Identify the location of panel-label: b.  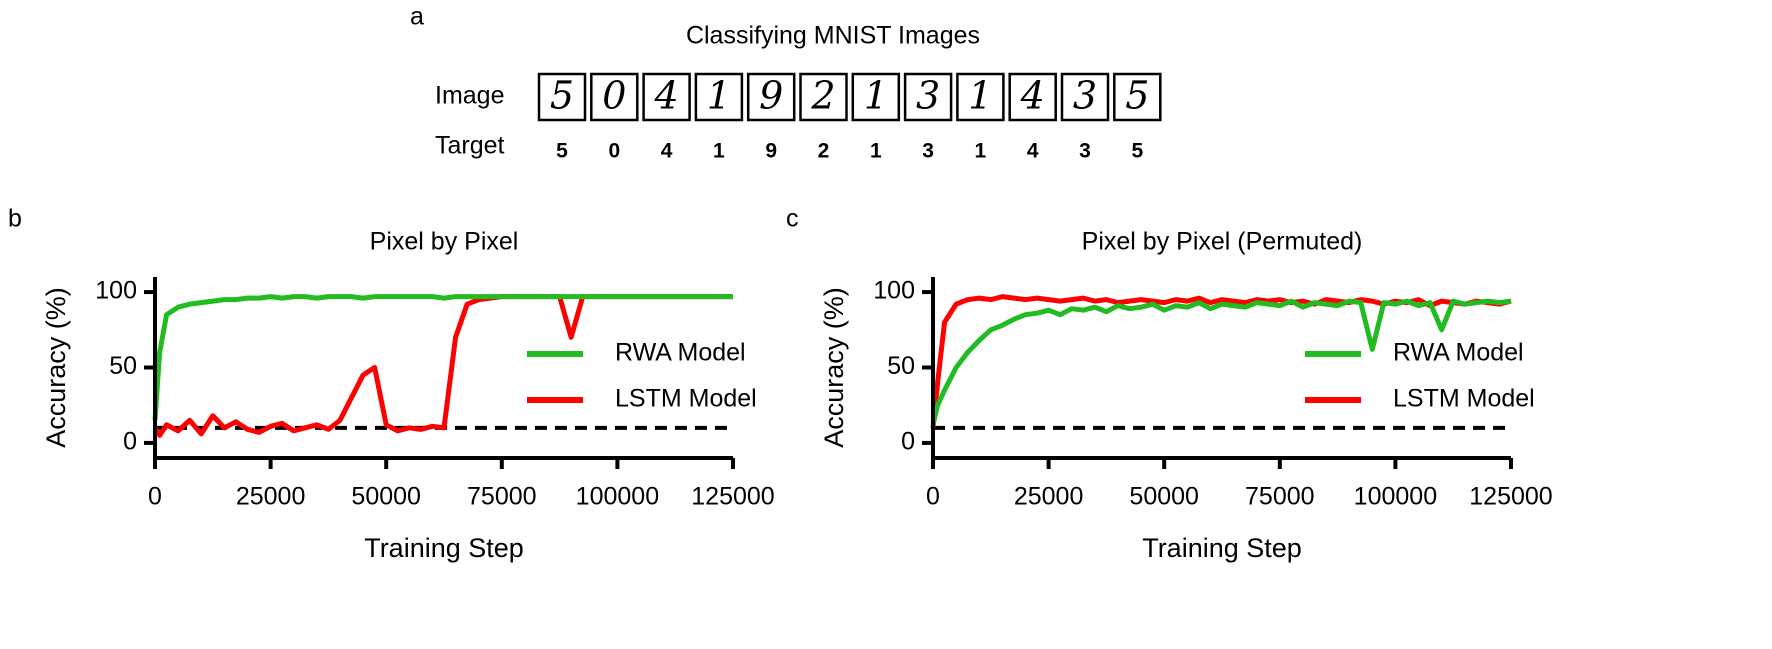
(15, 219).